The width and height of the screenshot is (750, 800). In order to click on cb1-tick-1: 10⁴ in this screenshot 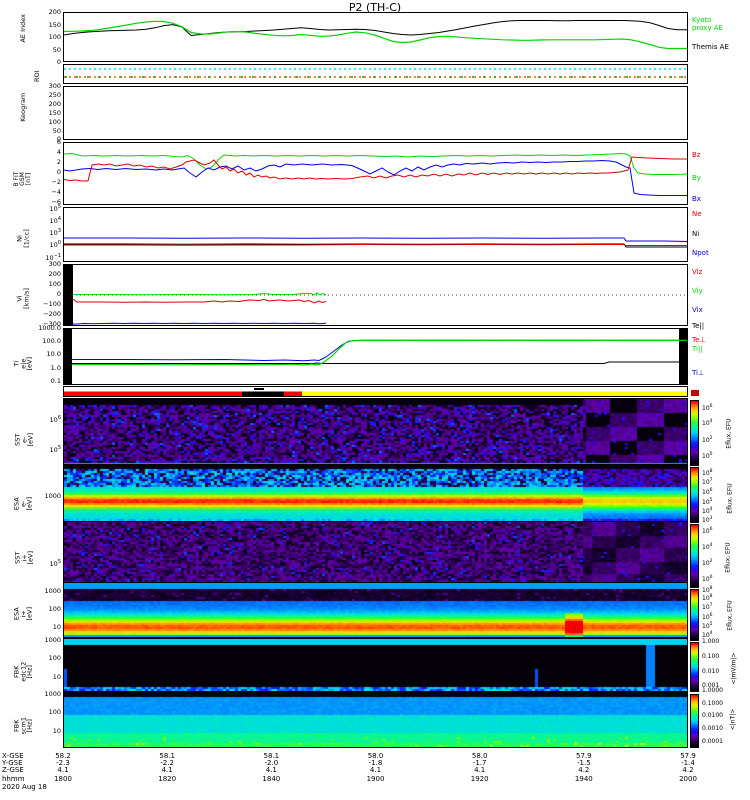, I will do `click(707, 423)`.